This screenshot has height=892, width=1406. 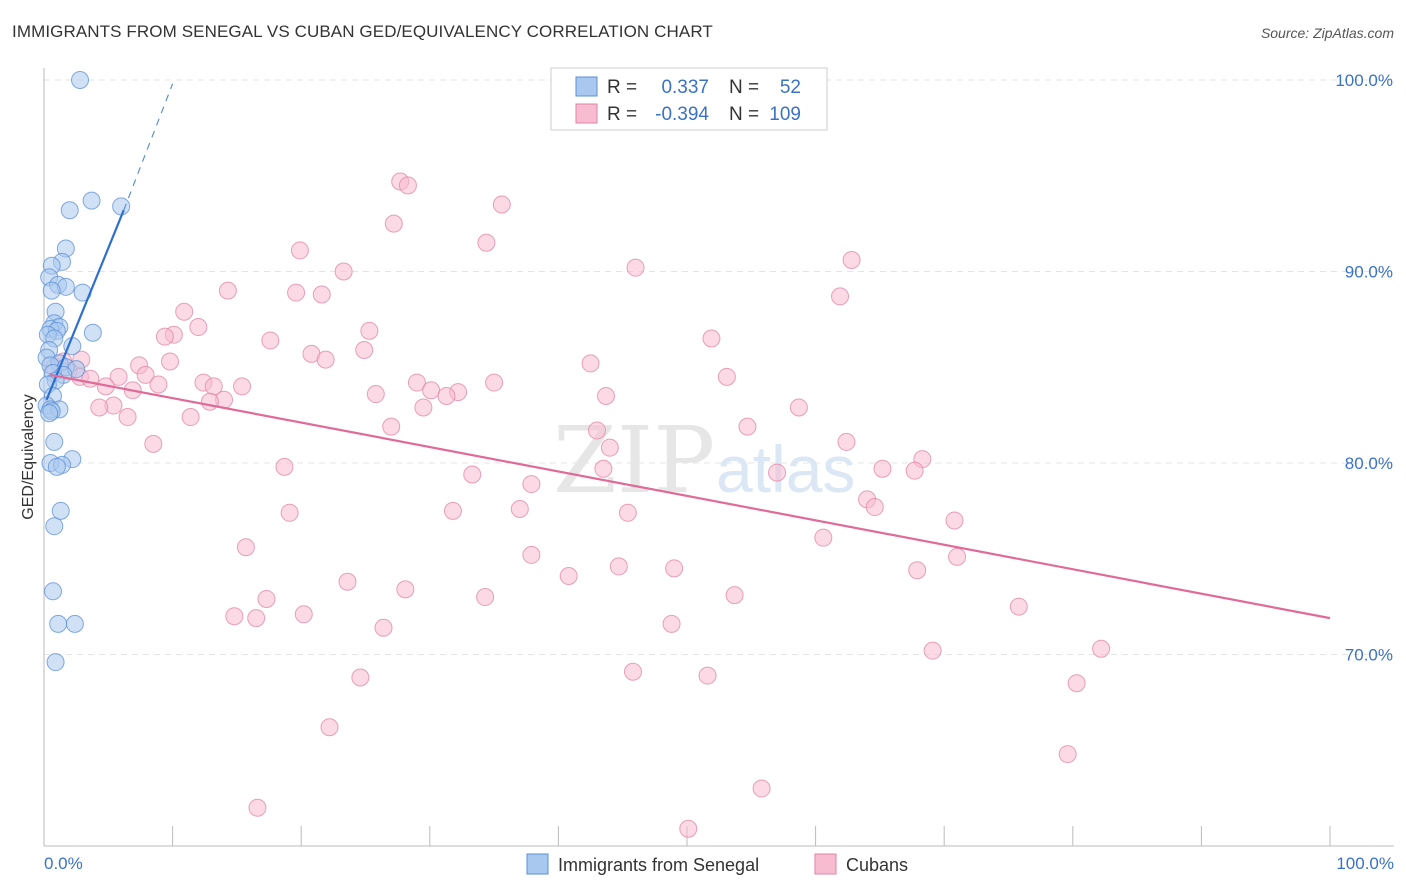 I want to click on y-tick-labels: 70.0% 80.0% 90.0% 100.0%, so click(x=1364, y=368).